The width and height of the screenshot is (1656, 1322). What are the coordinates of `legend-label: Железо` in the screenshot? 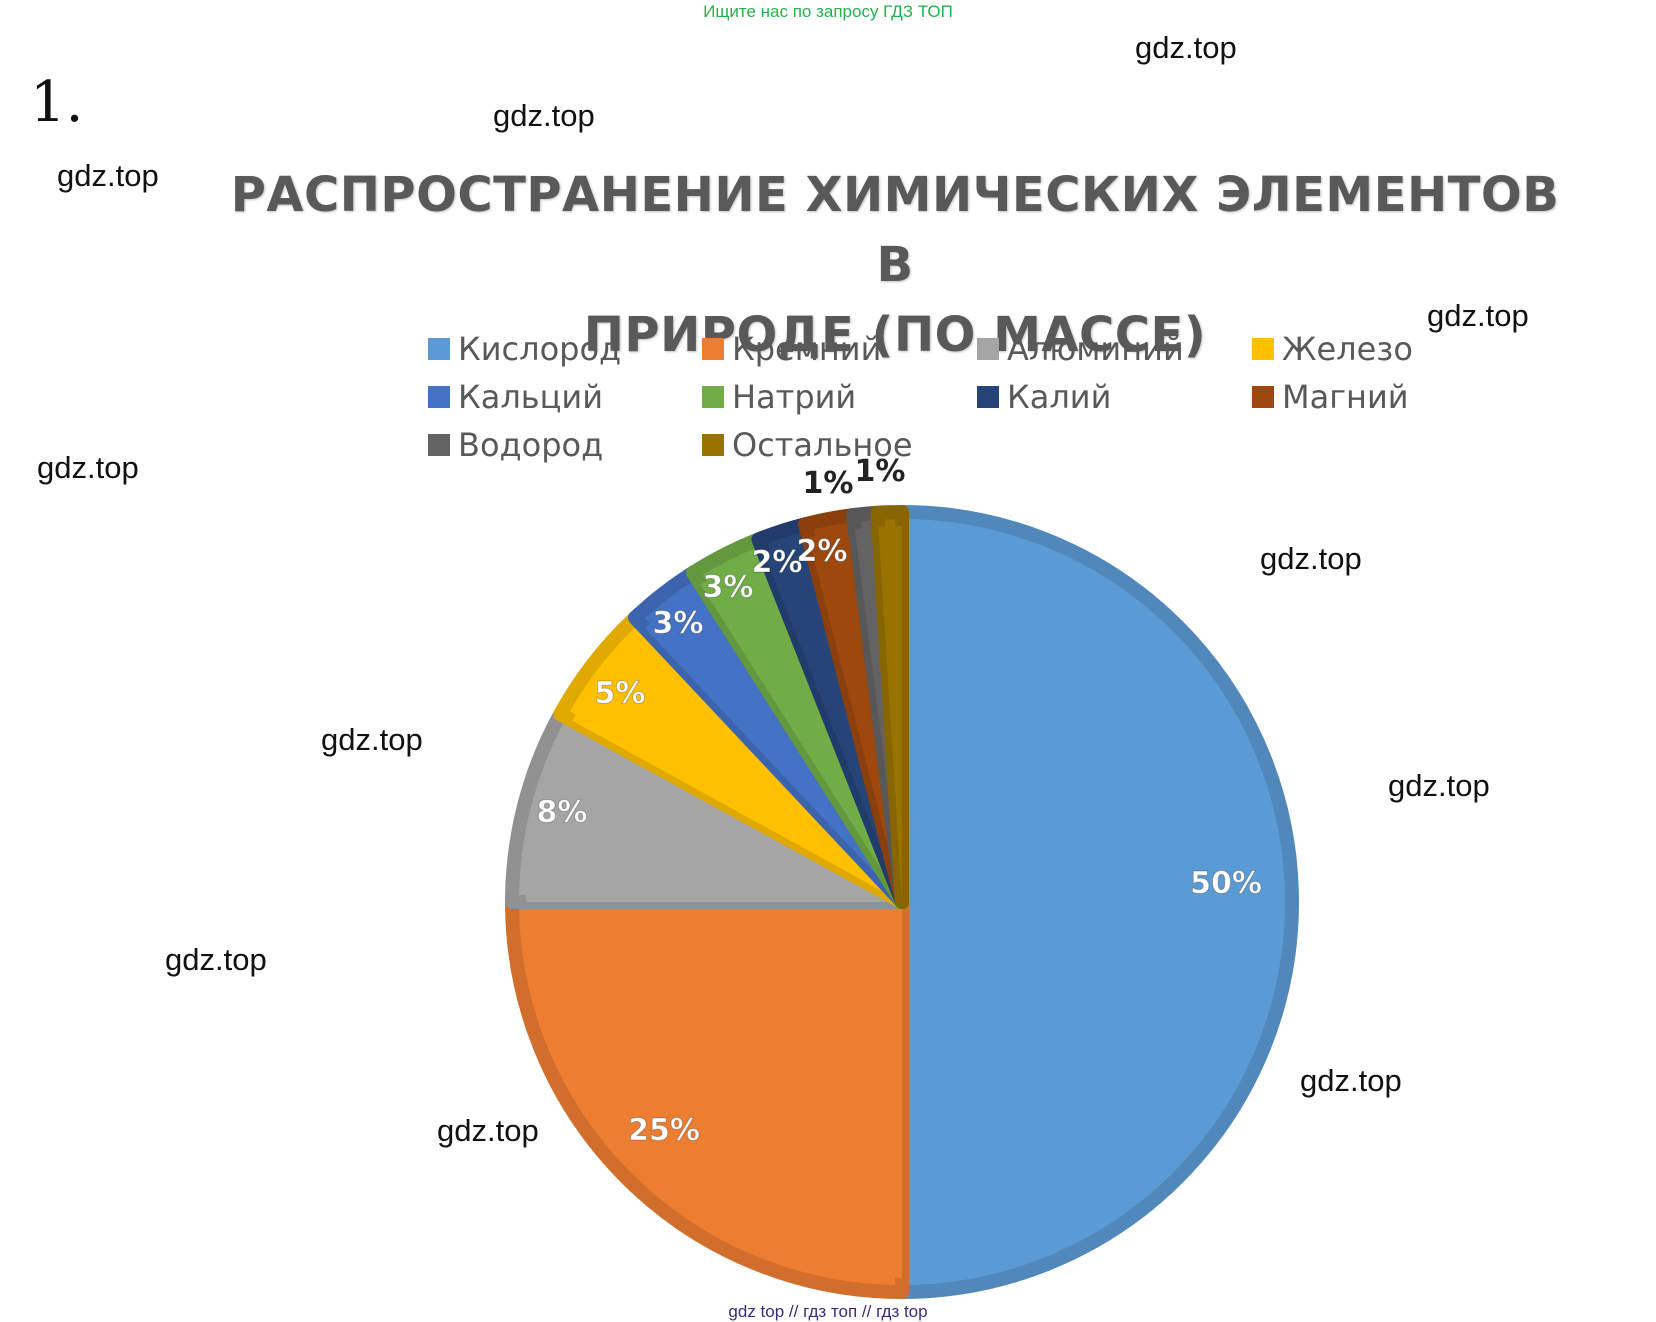 It's located at (1347, 349).